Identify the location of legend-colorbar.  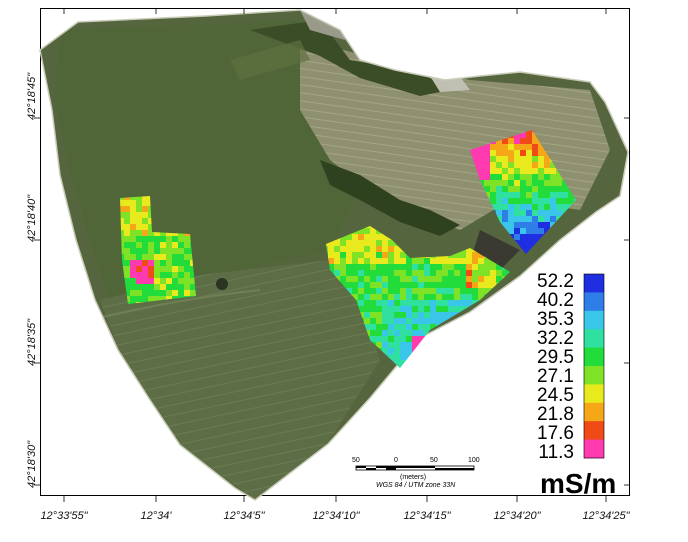
(594, 366).